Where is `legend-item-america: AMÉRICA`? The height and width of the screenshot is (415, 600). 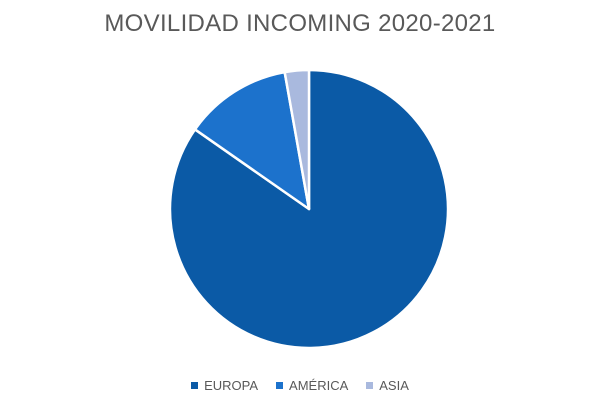
legend-item-america: AMÉRICA is located at coordinates (312, 385).